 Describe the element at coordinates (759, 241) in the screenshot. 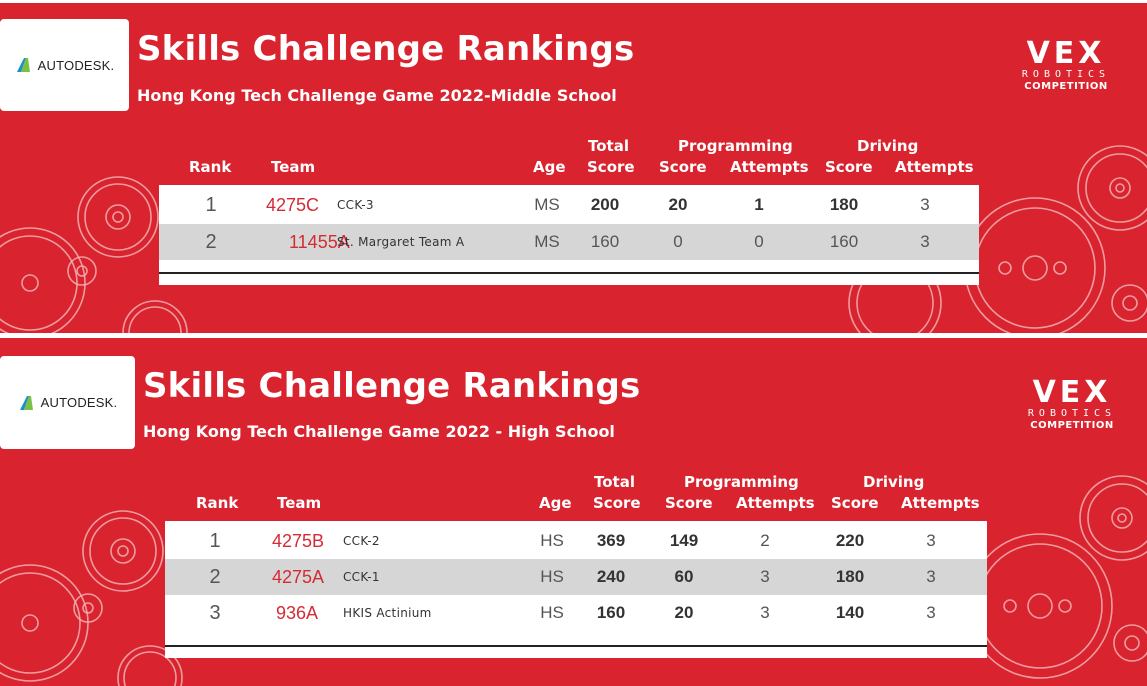

I see `programming-attempts-cell: 0` at that location.